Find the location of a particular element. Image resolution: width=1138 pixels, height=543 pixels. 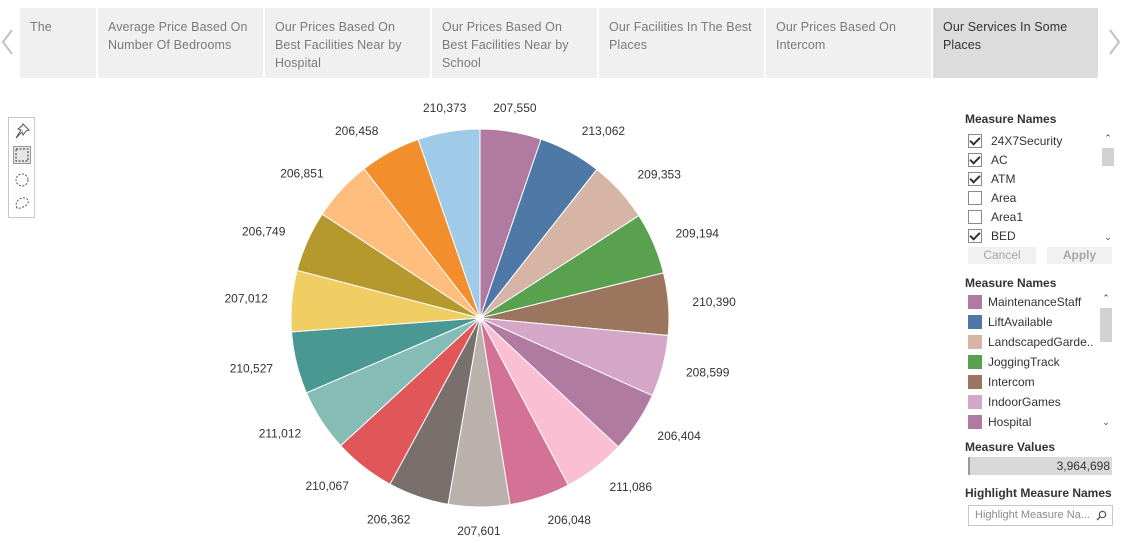

filter-item-label: Area is located at coordinates (1004, 197).